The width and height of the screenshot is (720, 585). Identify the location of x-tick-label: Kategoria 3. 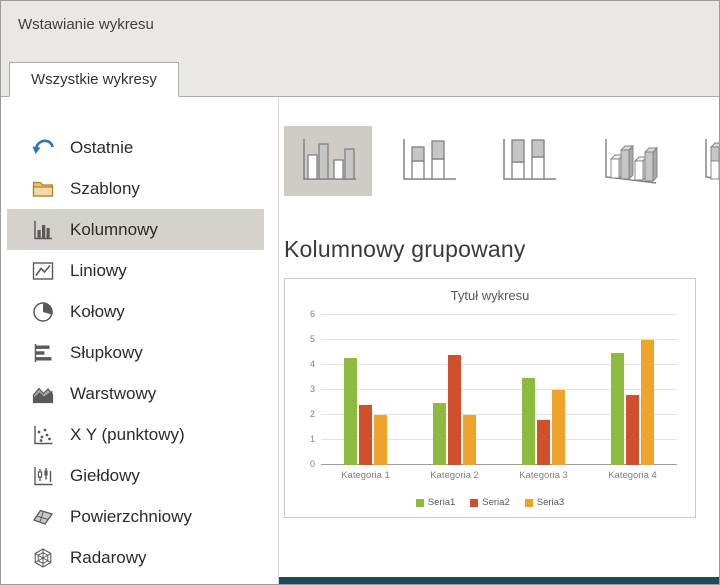
(543, 475).